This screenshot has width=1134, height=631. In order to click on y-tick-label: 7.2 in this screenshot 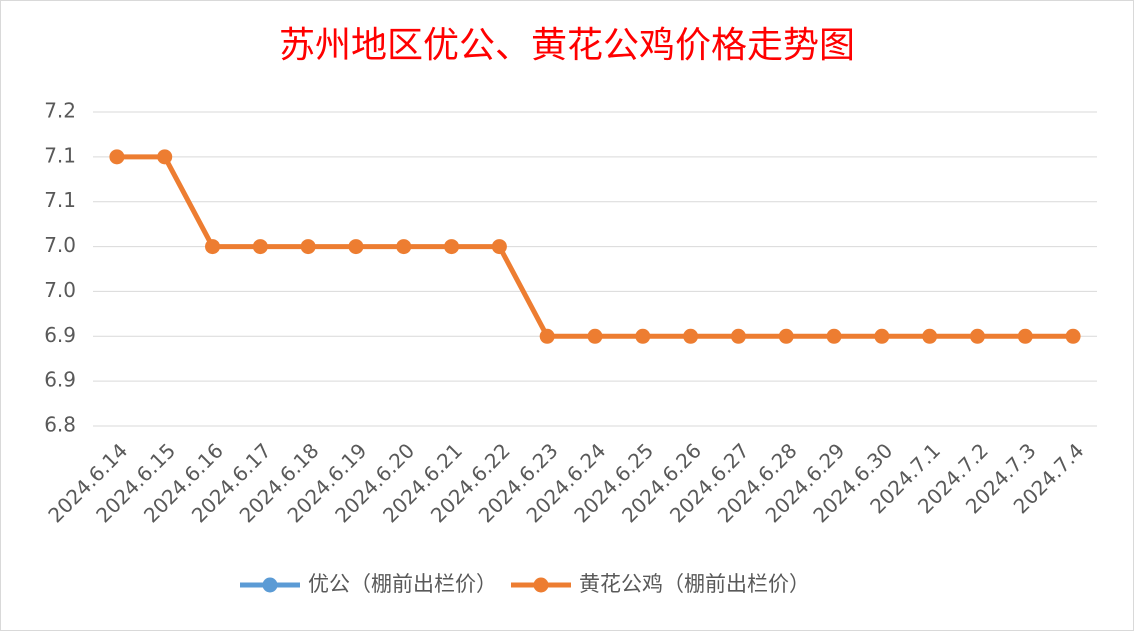, I will do `click(60, 111)`.